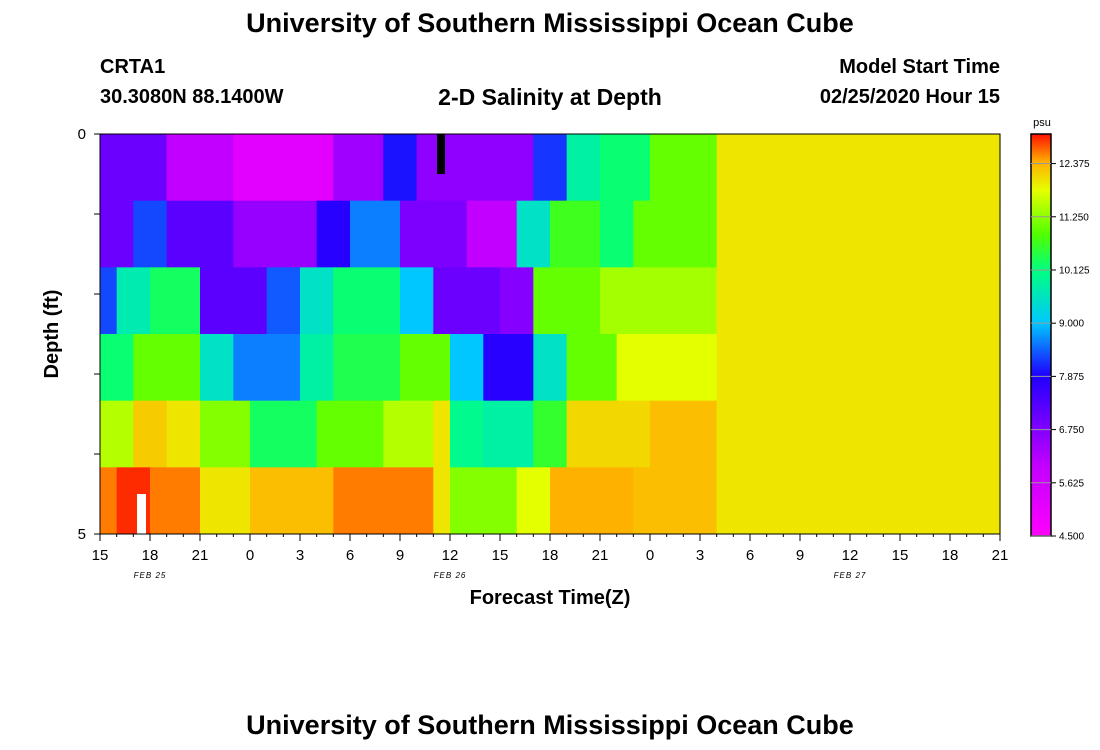 This screenshot has width=1100, height=750. Describe the element at coordinates (909, 97) in the screenshot. I see `model-start-time: 02/25/2020 Hour 15` at that location.